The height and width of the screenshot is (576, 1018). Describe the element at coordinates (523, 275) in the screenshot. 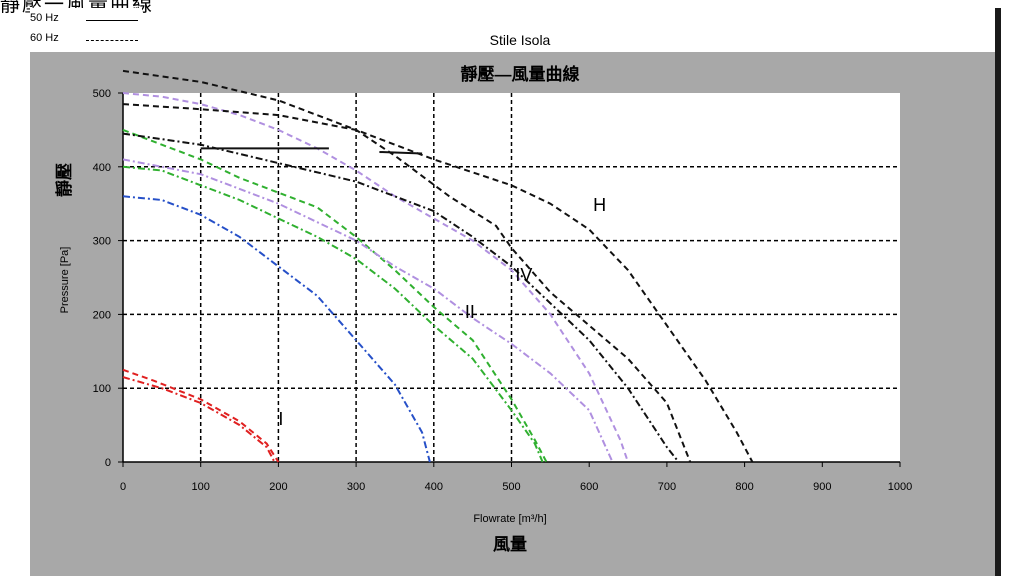

I see `curve-label: IV` at that location.